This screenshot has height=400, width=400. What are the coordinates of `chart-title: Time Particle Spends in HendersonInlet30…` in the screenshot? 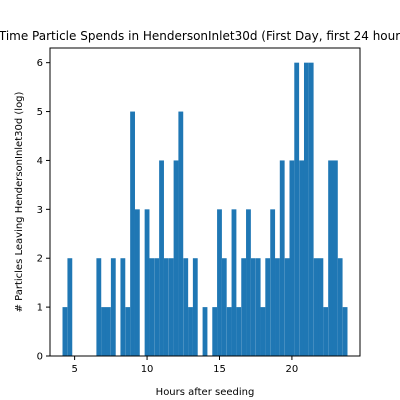 It's located at (200, 36).